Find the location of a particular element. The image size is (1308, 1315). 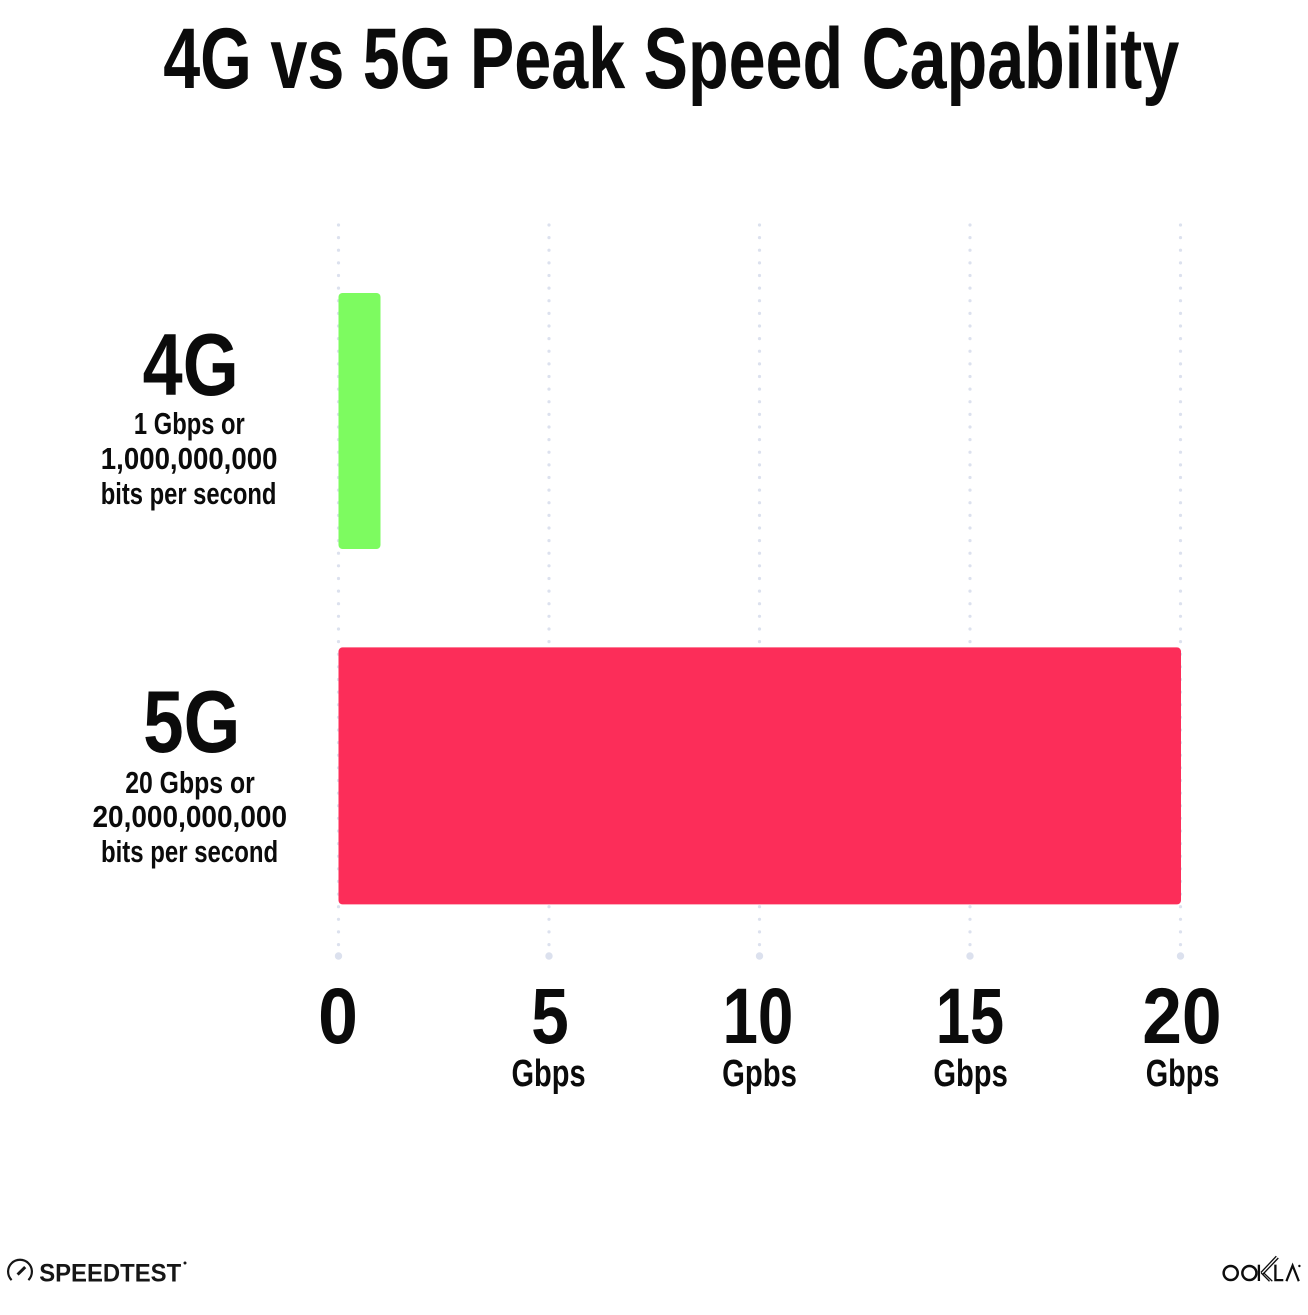

svg-text: SPEEDTEST is located at coordinates (110, 1273).